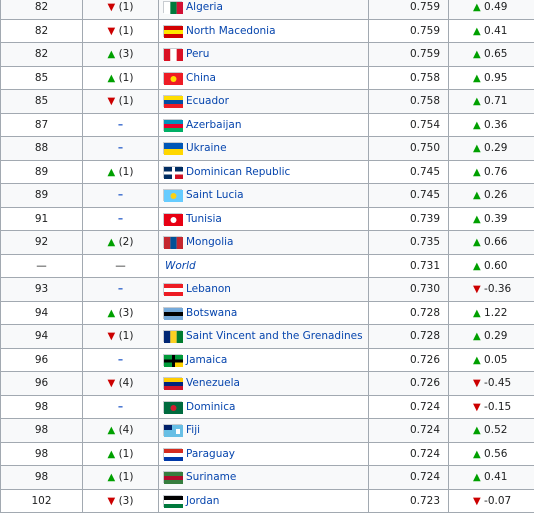 Image resolution: width=534 pixels, height=520 pixels. Describe the element at coordinates (204, 218) in the screenshot. I see `country-link: Tunisia` at that location.